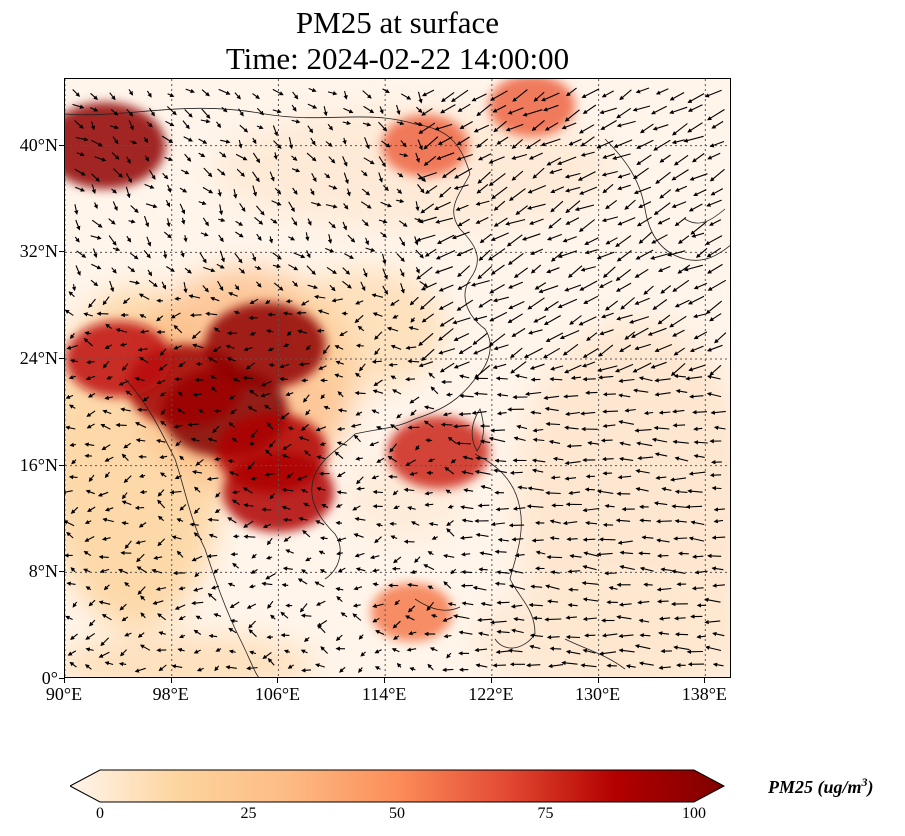  I want to click on lon-tick-mark, so click(171, 680).